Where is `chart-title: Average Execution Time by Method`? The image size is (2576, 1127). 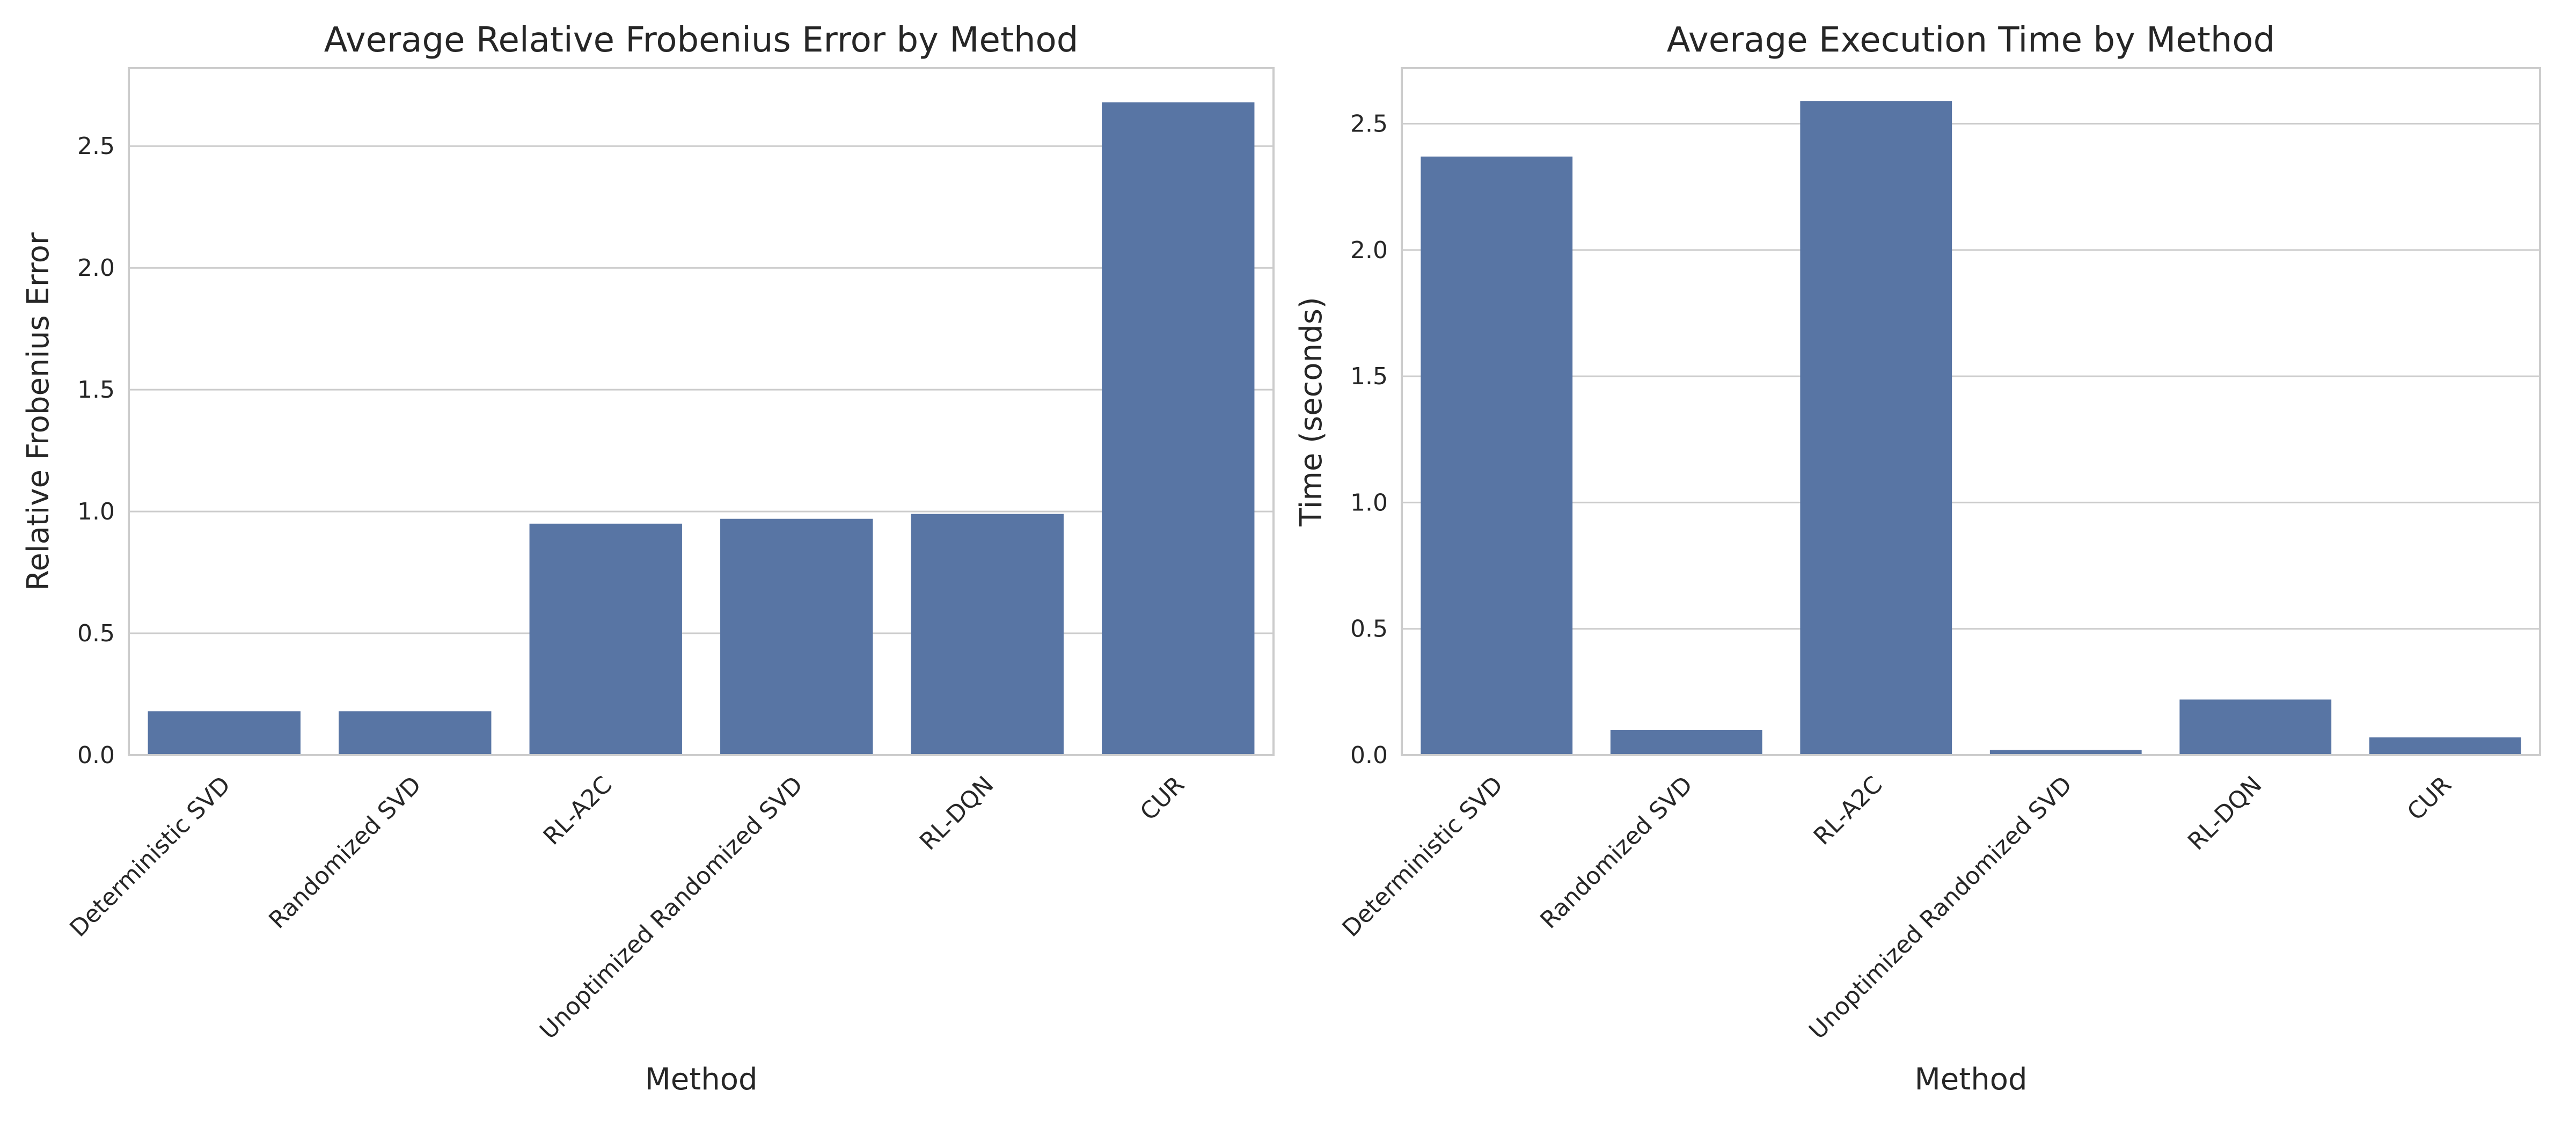 chart-title: Average Execution Time by Method is located at coordinates (1971, 40).